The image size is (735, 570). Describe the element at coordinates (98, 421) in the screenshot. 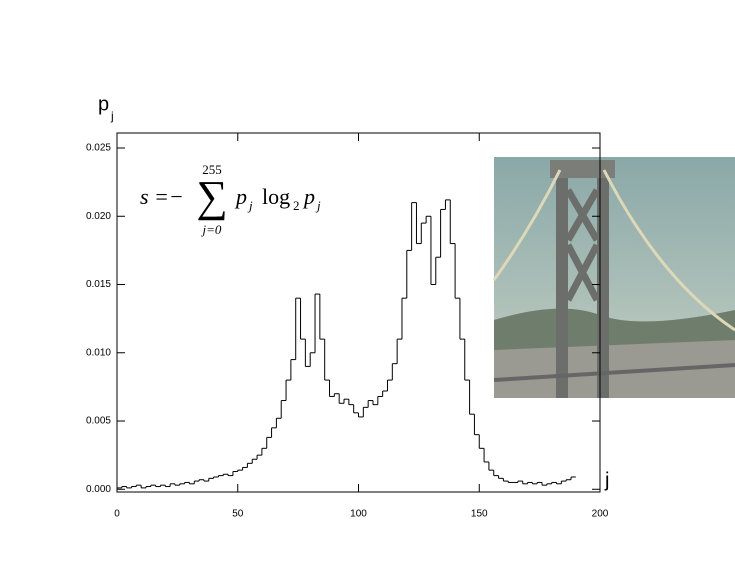

I see `y-tick-label: 0.005` at that location.